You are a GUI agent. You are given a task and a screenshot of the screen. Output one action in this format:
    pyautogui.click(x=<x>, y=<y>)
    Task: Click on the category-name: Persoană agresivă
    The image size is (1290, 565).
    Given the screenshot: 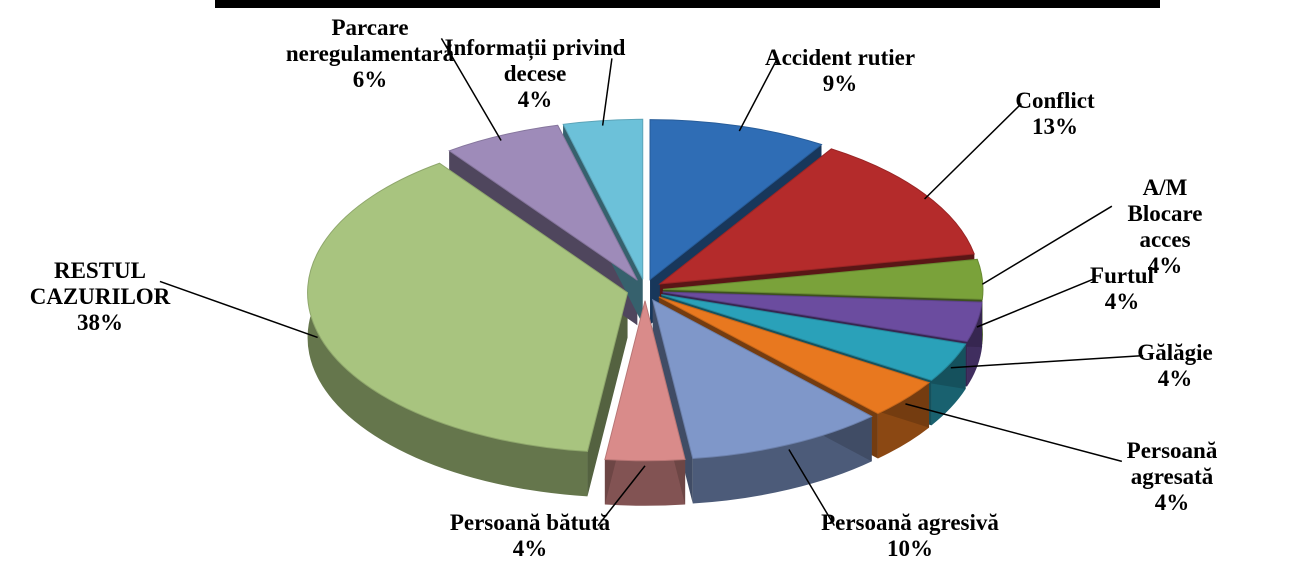 What is the action you would take?
    pyautogui.click(x=910, y=522)
    